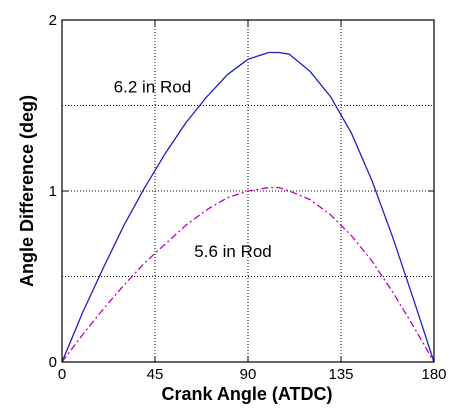  Describe the element at coordinates (433, 374) in the screenshot. I see `x-tick-label-4: 180` at that location.